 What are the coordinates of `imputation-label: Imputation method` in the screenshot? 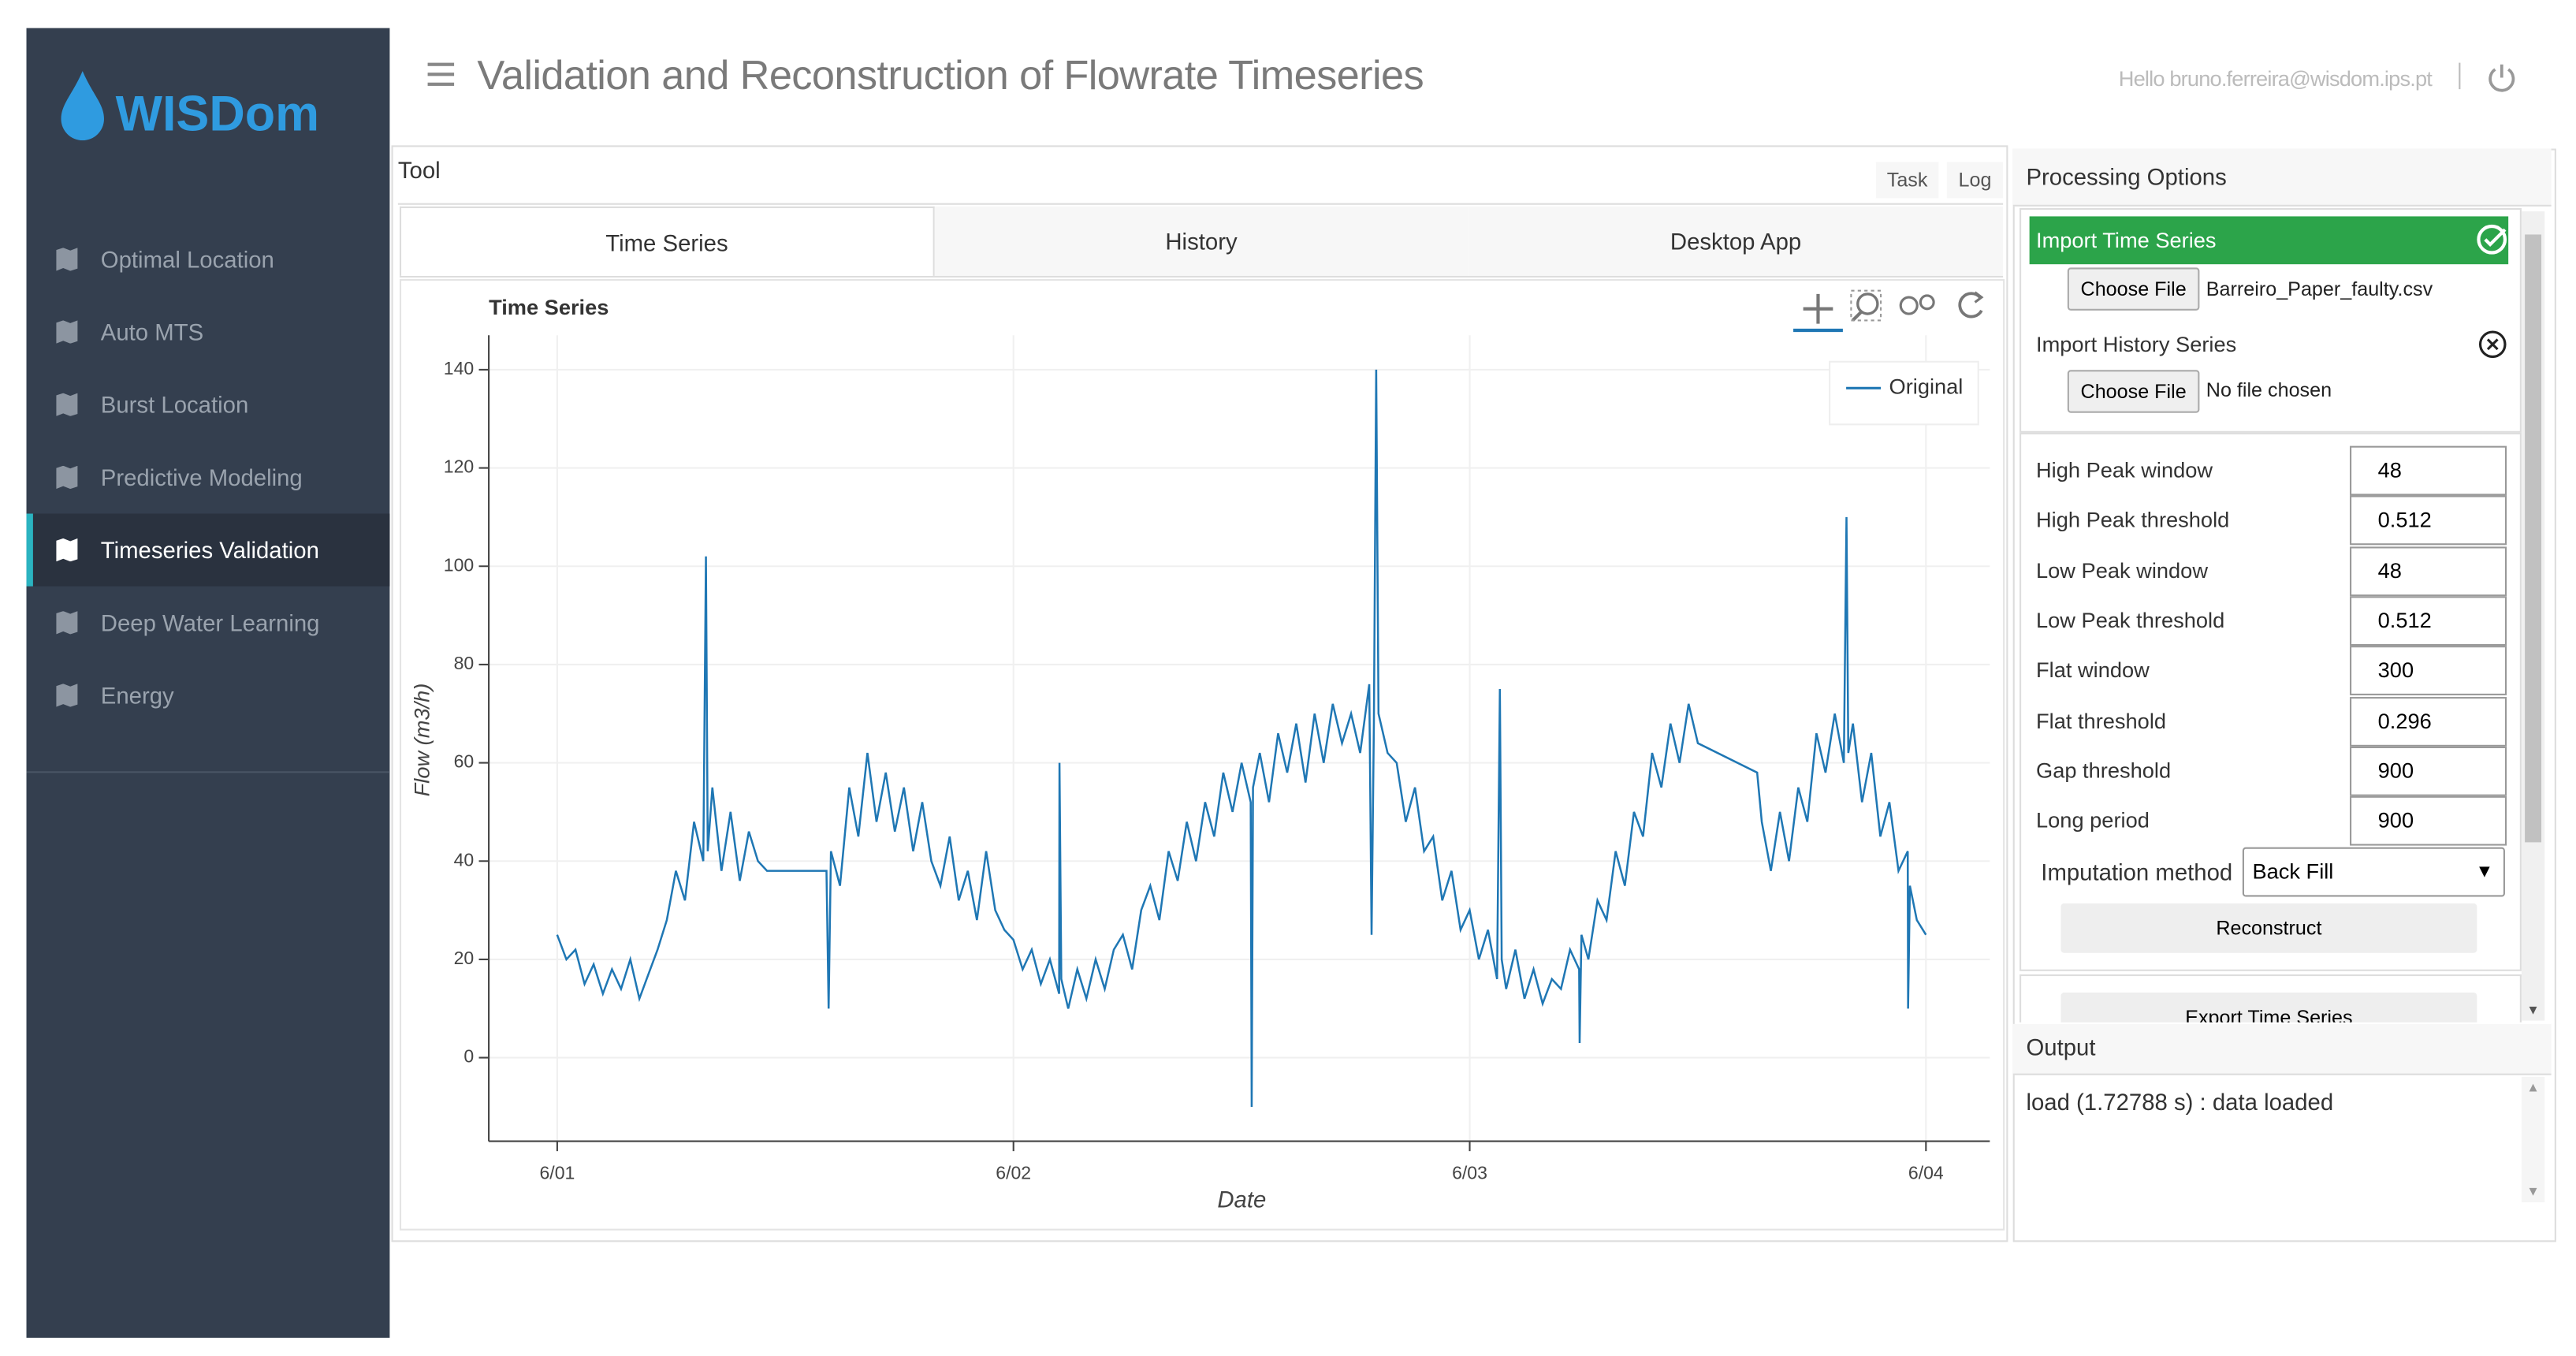 It's located at (2137, 872).